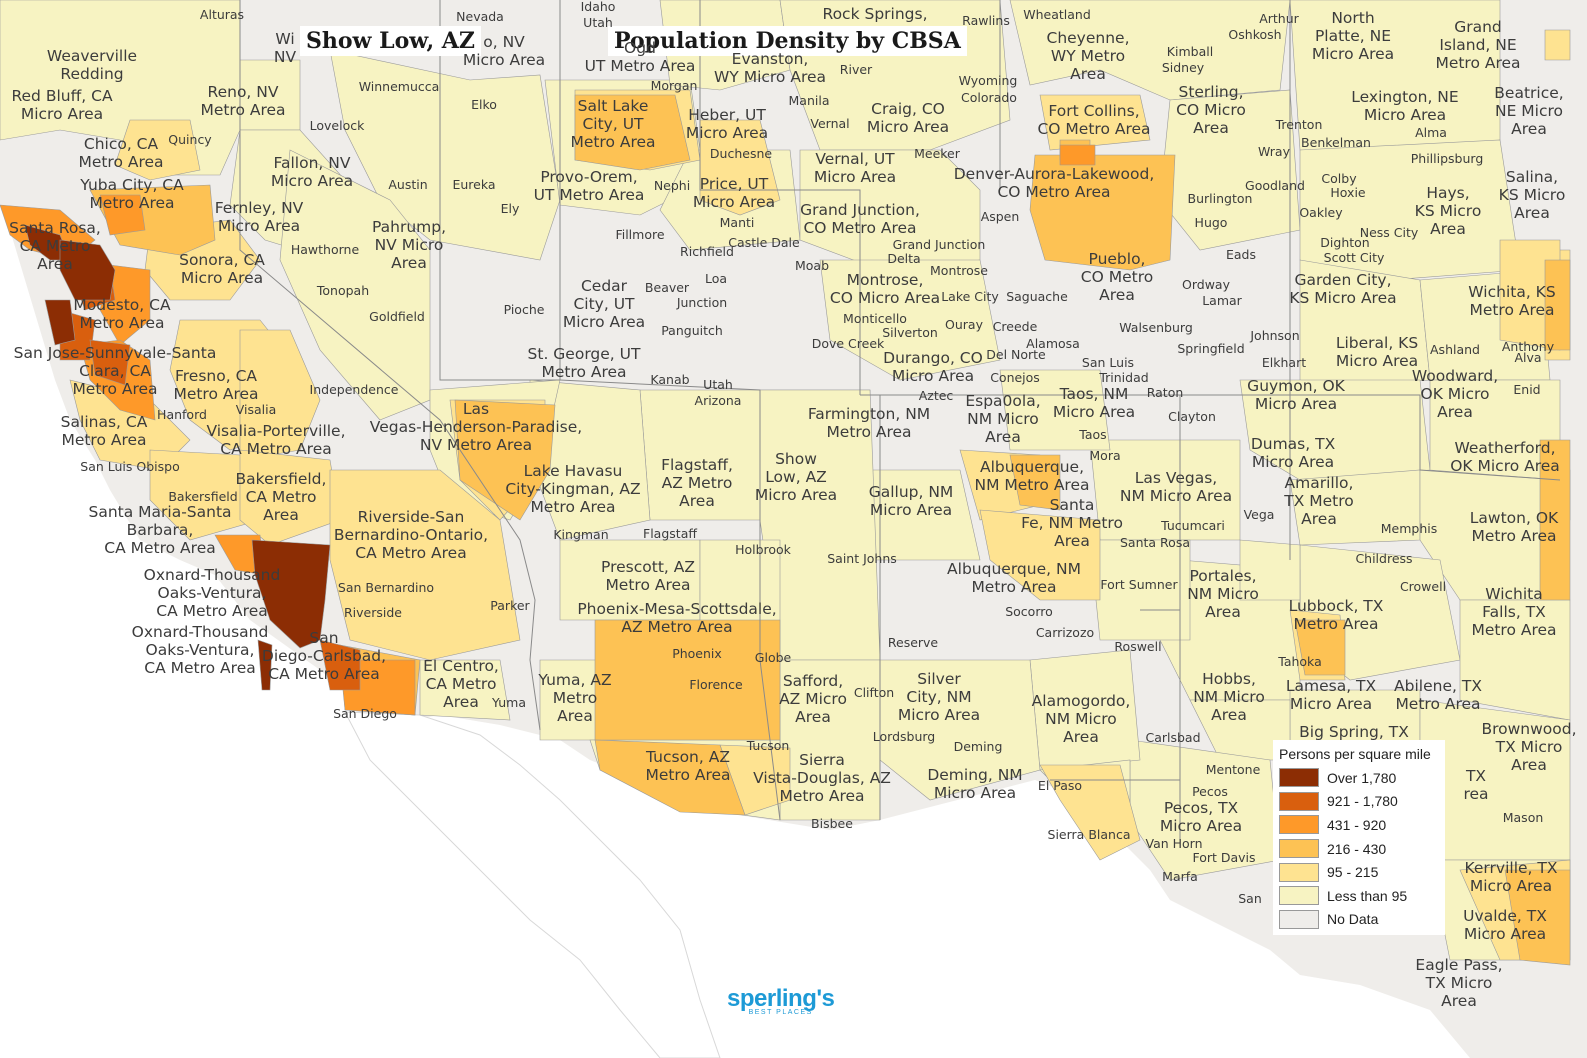 The height and width of the screenshot is (1058, 1587). I want to click on cbsa-label: Cedar City, UT Micro Area, so click(604, 304).